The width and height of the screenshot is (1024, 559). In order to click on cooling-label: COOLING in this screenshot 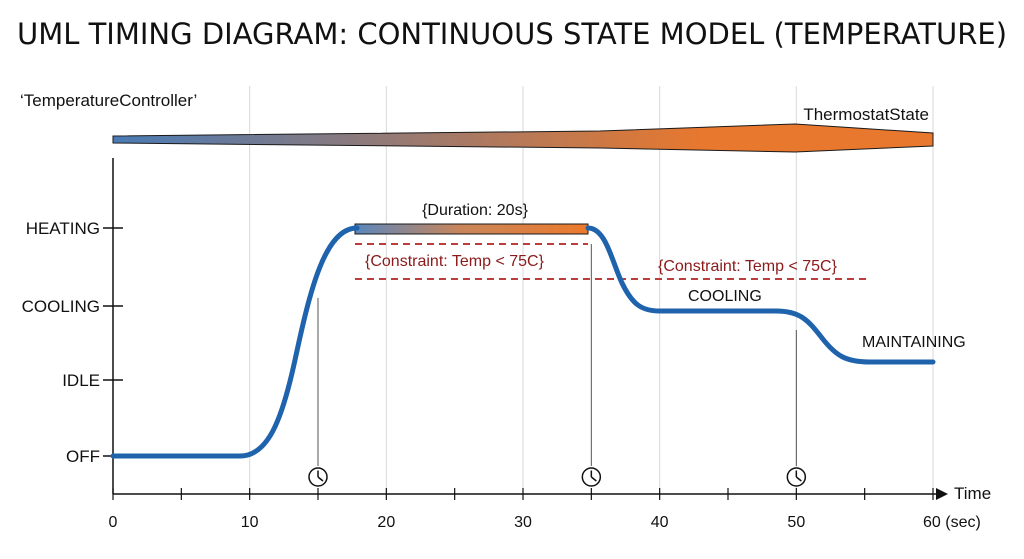, I will do `click(725, 296)`.